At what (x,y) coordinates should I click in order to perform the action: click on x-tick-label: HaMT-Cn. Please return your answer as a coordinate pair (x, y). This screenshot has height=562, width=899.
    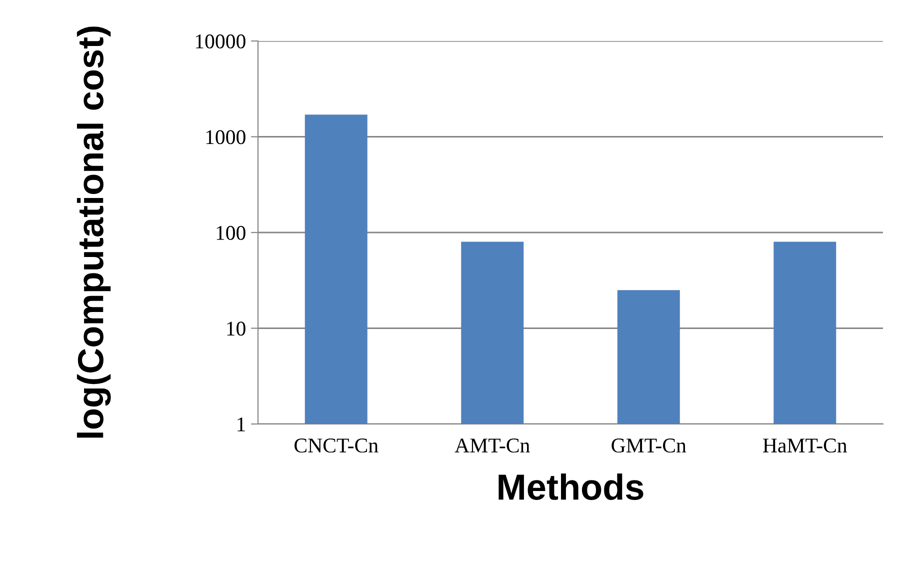
    Looking at the image, I should click on (805, 445).